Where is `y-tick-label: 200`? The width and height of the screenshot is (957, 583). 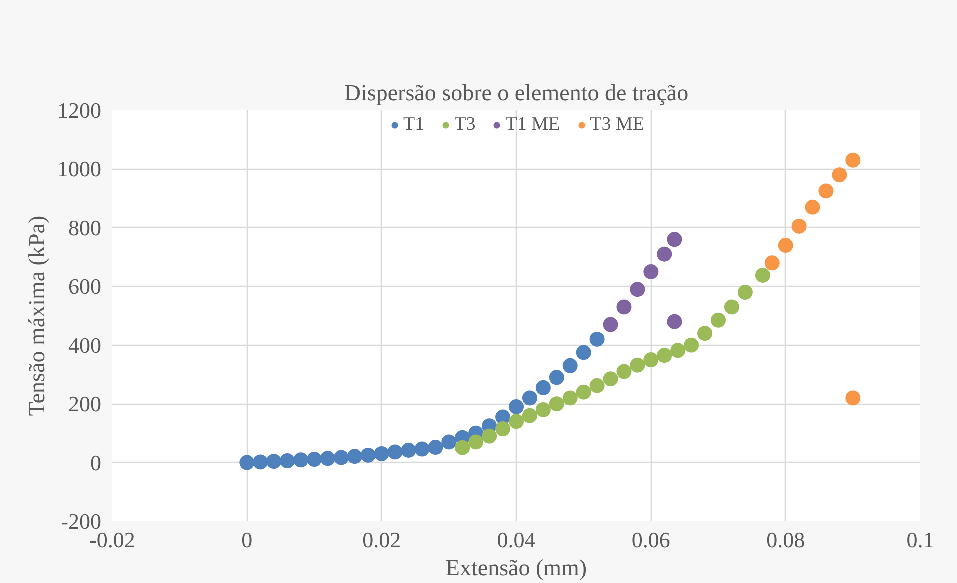
y-tick-label: 200 is located at coordinates (85, 404).